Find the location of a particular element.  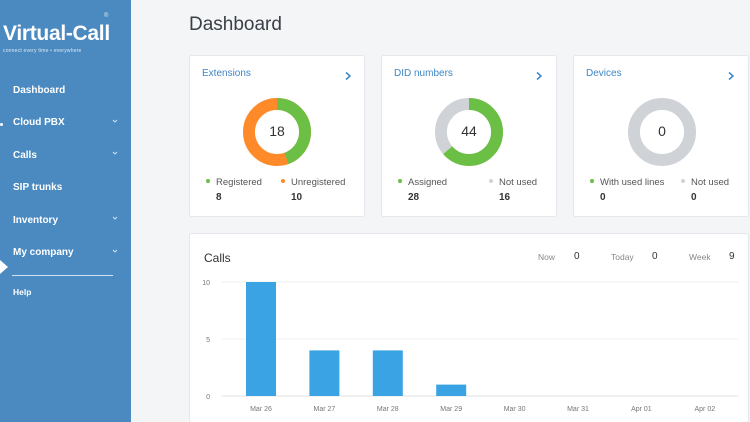

donut-segment-assigned is located at coordinates (469, 132).